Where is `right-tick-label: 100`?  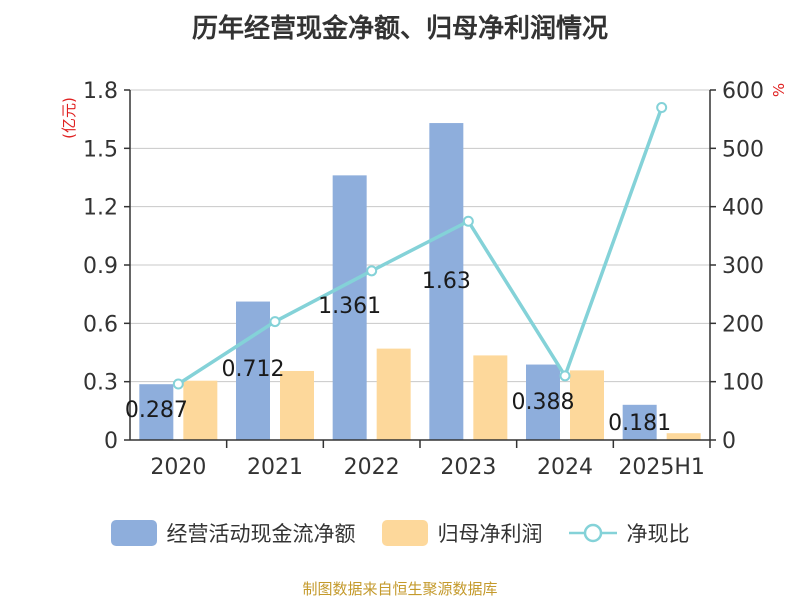 right-tick-label: 100 is located at coordinates (743, 383).